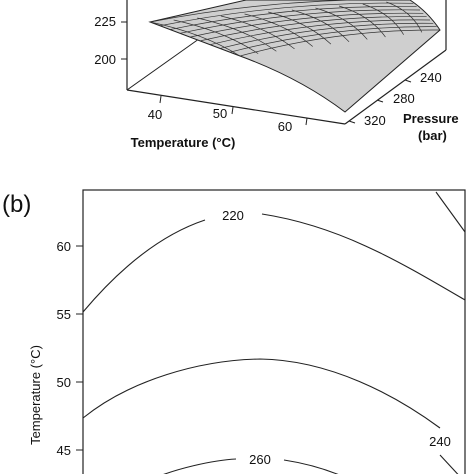 The image size is (474, 474). I want to click on surface-y-axis: 240 280 320 Pressure (bar), so click(403, 106).